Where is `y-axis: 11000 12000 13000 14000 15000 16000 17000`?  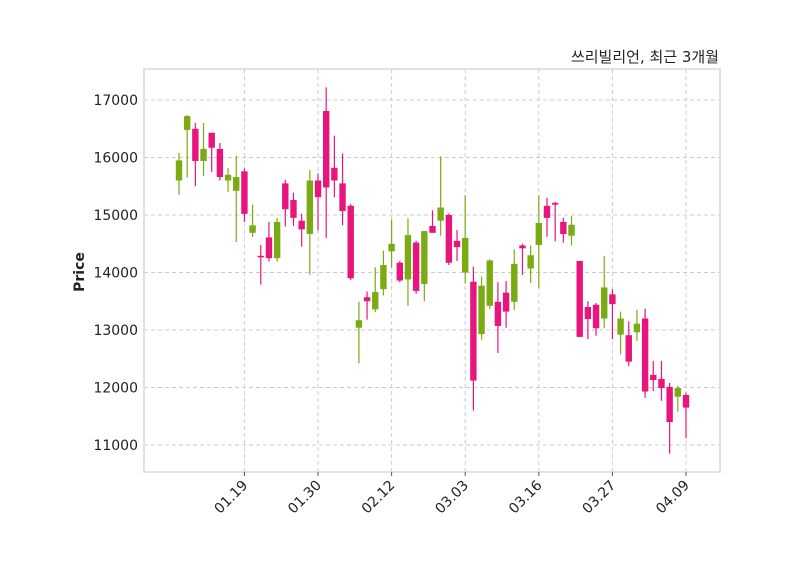 y-axis: 11000 12000 13000 14000 15000 16000 17000 is located at coordinates (115, 273).